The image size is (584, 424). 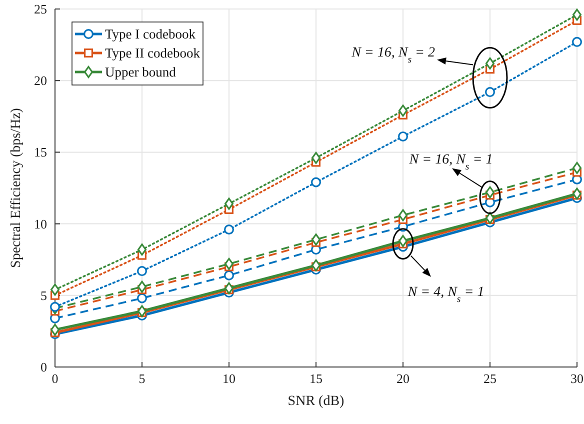 What do you see at coordinates (316, 378) in the screenshot?
I see `x-tick-label: 15` at bounding box center [316, 378].